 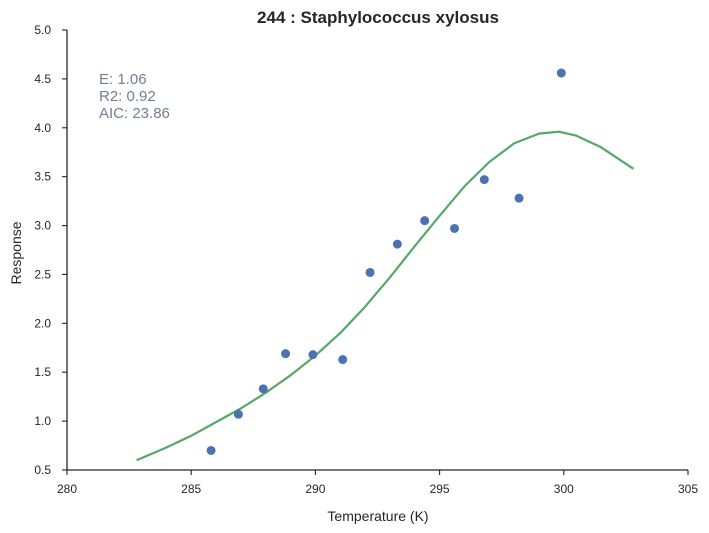 What do you see at coordinates (315, 489) in the screenshot?
I see `x-tick-label: 290` at bounding box center [315, 489].